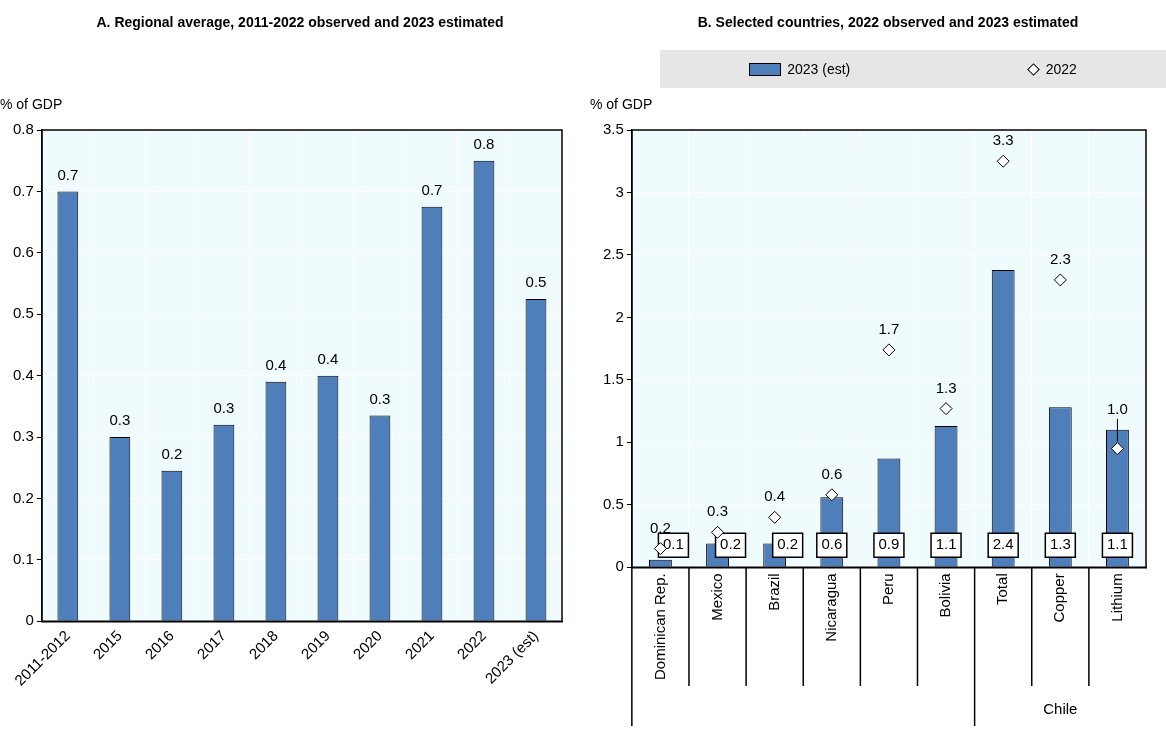 This screenshot has width=1166, height=731. I want to click on x-tick-label: Bolivia, so click(945, 595).